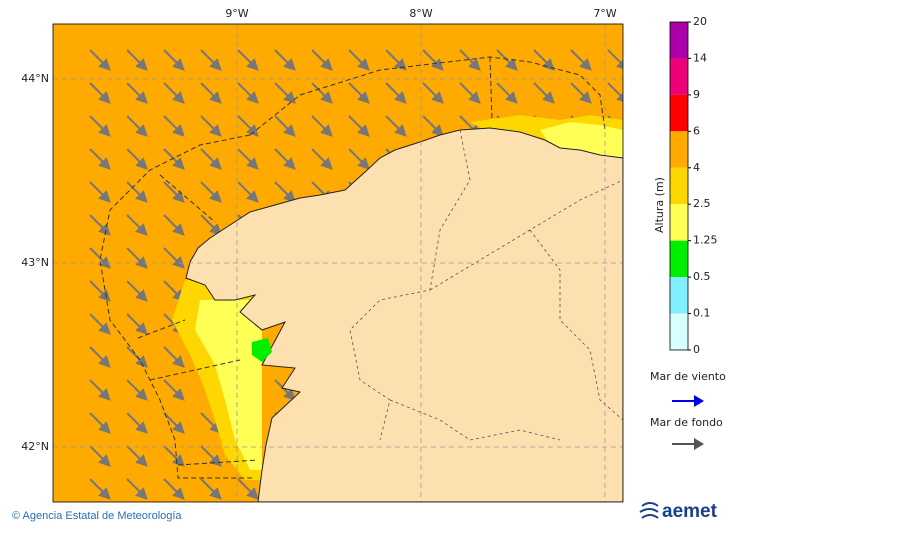  What do you see at coordinates (696, 130) in the screenshot?
I see `colorbar-label: 6` at bounding box center [696, 130].